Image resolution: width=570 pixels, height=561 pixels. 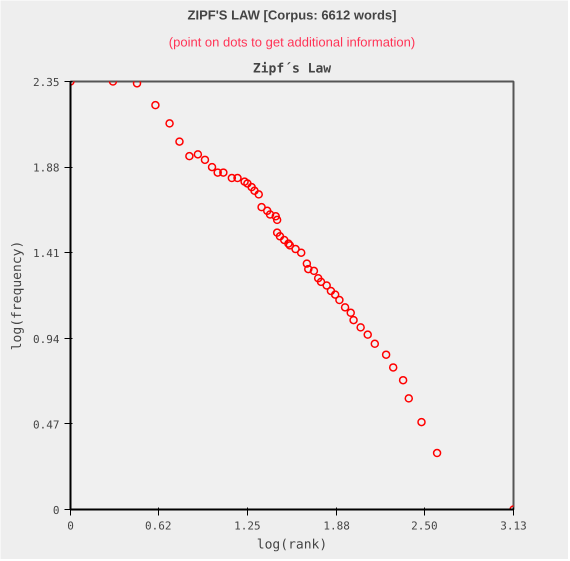 What do you see at coordinates (70, 526) in the screenshot?
I see `x-tick-label: 0` at bounding box center [70, 526].